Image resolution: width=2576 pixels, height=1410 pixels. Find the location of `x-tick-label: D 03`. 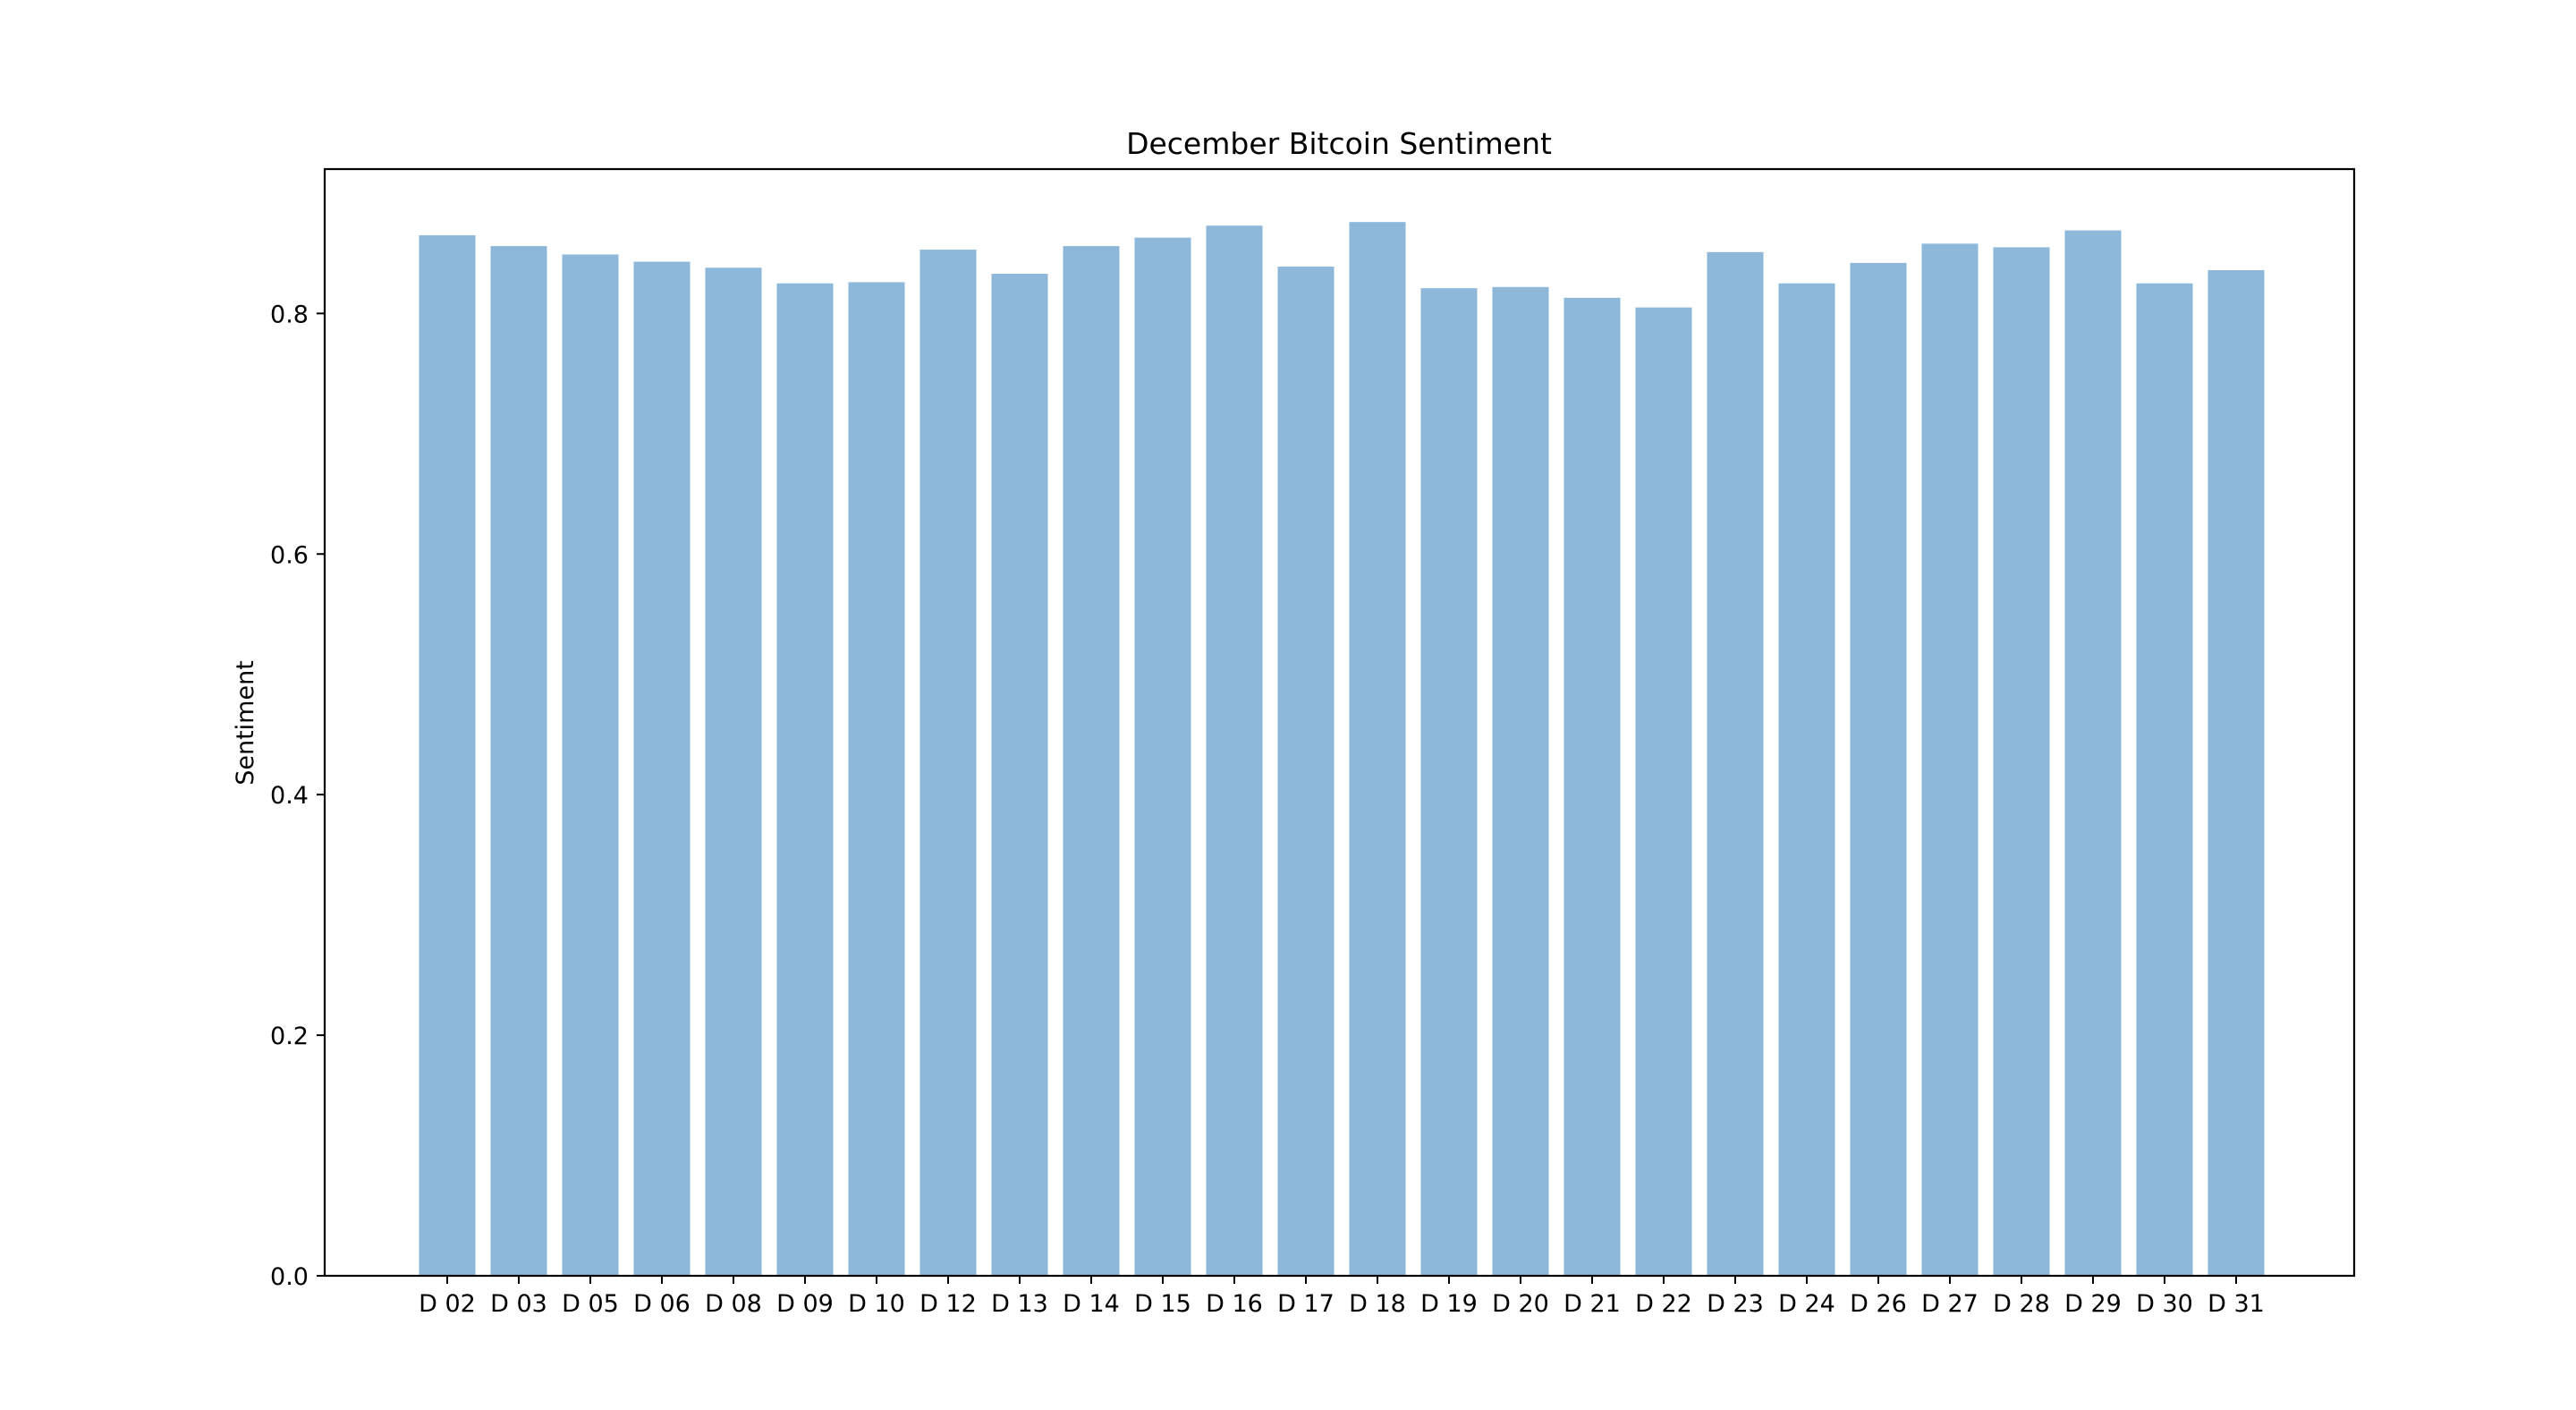

x-tick-label: D 03 is located at coordinates (518, 1304).